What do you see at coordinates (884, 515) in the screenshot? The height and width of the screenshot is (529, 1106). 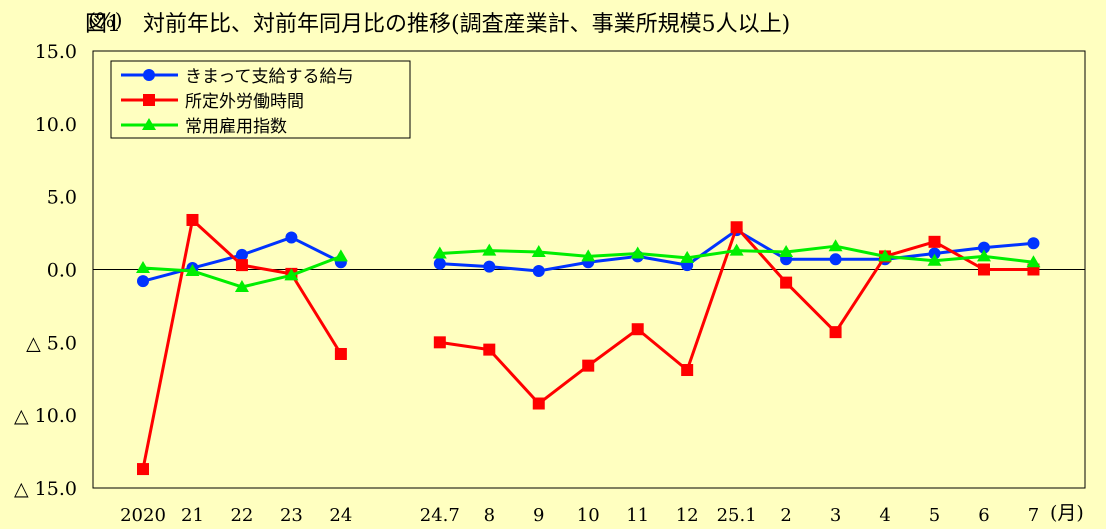 I see `x-tick-label: 4` at bounding box center [884, 515].